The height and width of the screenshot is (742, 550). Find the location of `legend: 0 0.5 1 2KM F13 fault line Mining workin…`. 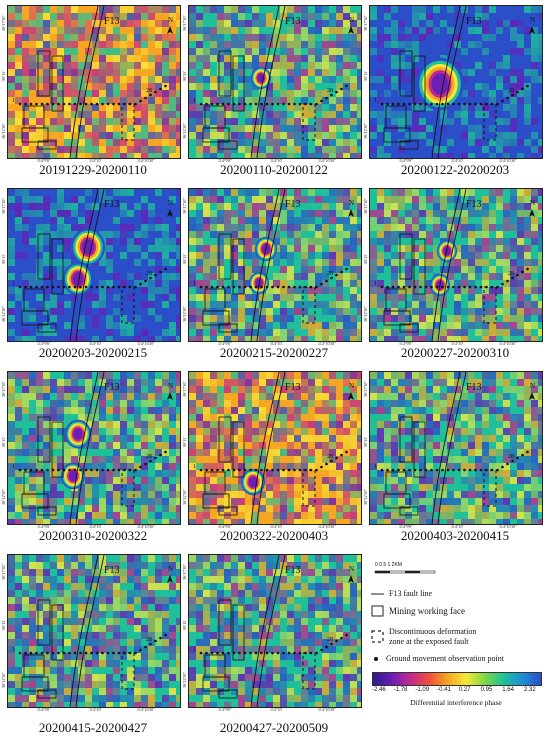

legend: 0 0.5 1 2KM F13 fault line Mining workin… is located at coordinates (460, 648).